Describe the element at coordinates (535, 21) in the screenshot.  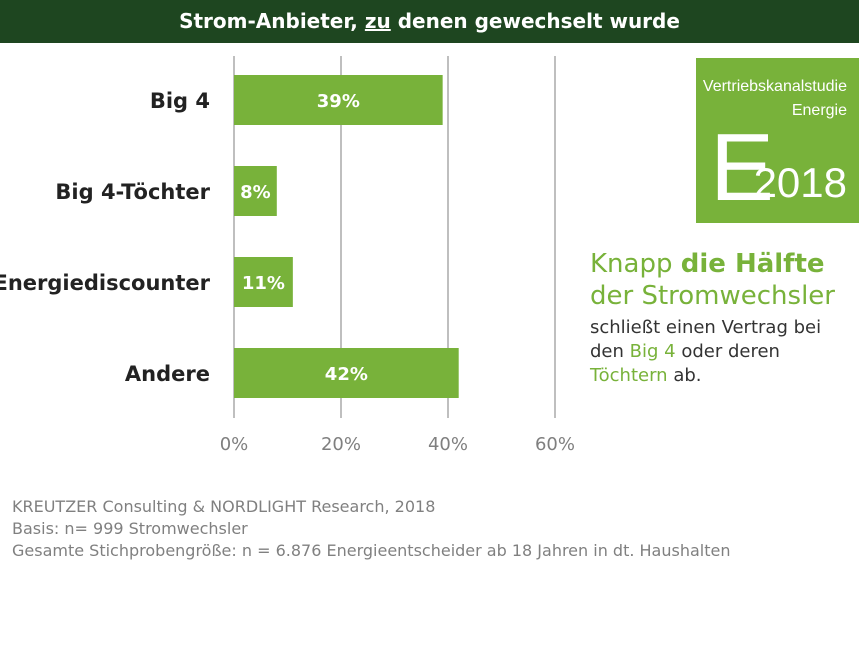
I see `title-text-end: denen gewechselt wurde` at that location.